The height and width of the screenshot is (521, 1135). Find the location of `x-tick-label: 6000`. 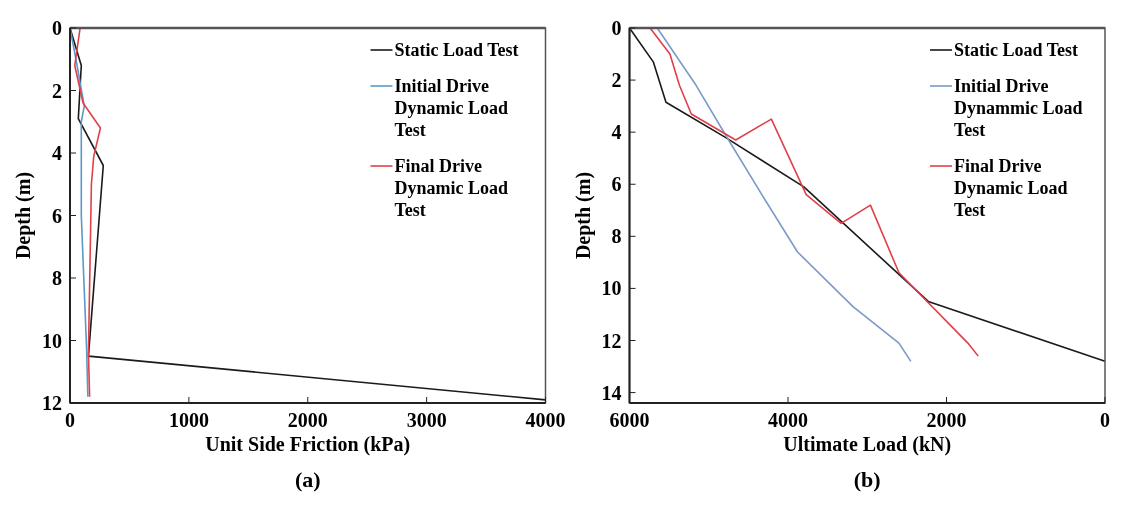

x-tick-label: 6000 is located at coordinates (629, 420).